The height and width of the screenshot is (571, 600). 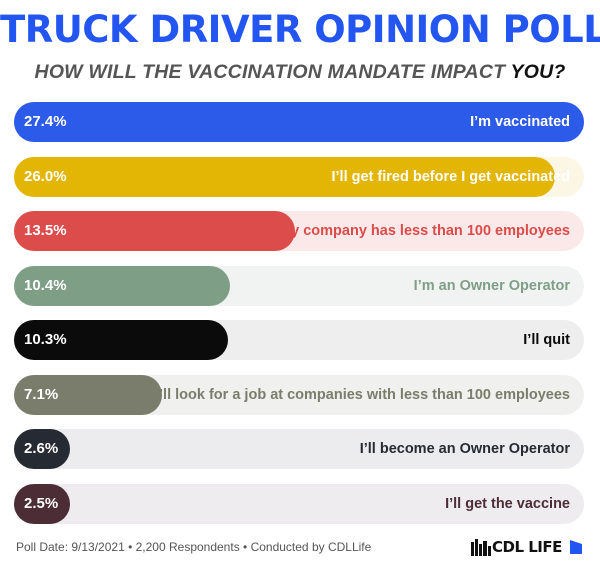 What do you see at coordinates (300, 29) in the screenshot?
I see `chart-title: TRUCK DRIVER OPINION POLL` at bounding box center [300, 29].